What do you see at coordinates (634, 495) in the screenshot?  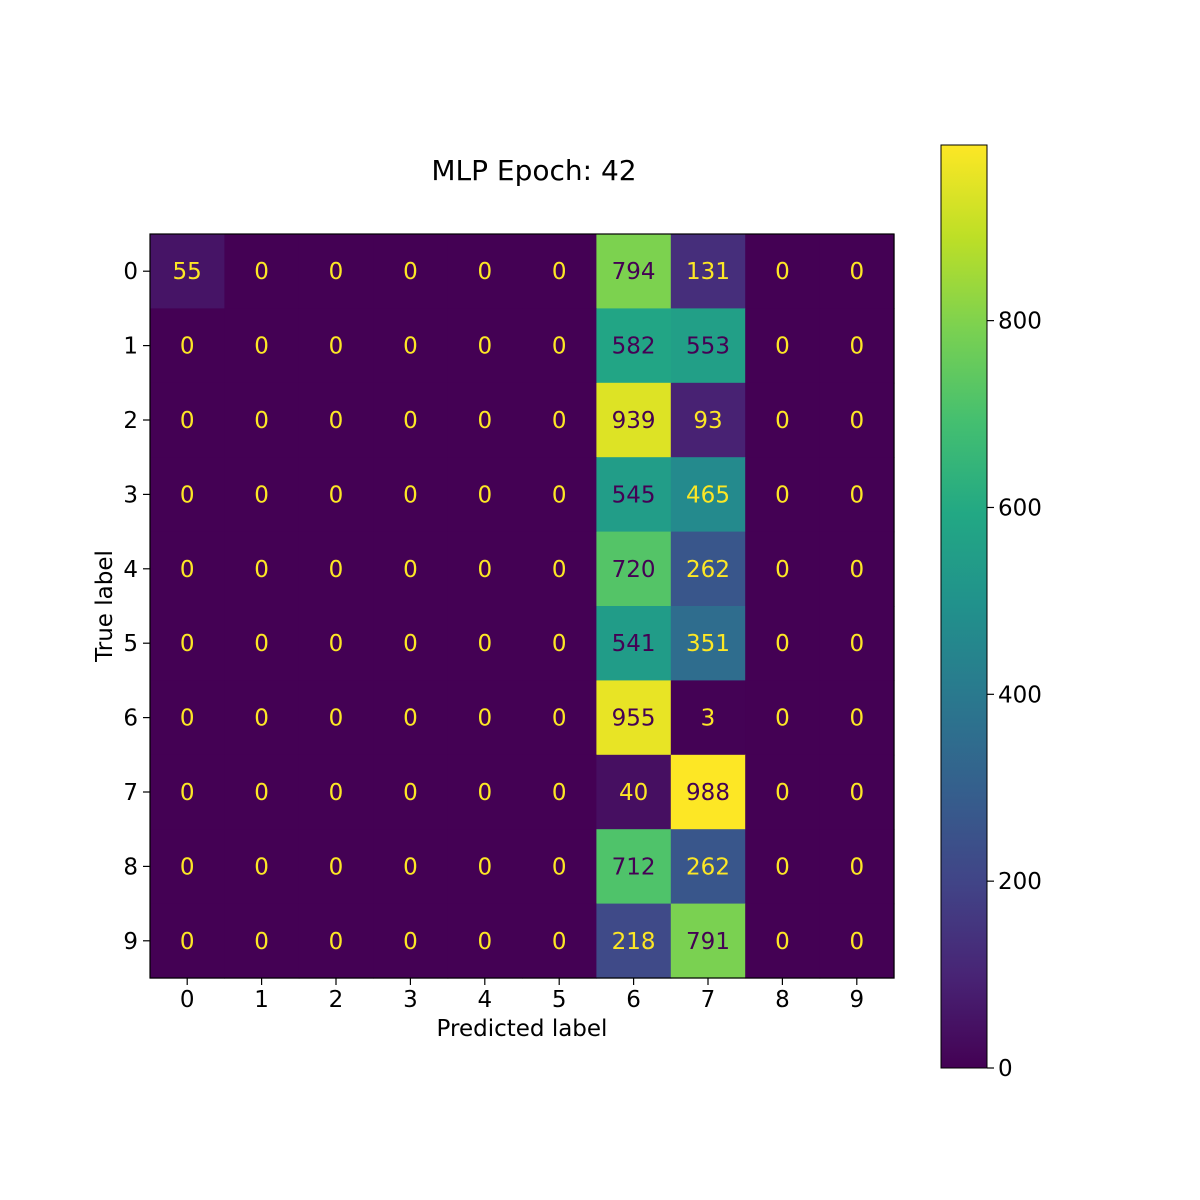 I see `cell-value-label: 545` at bounding box center [634, 495].